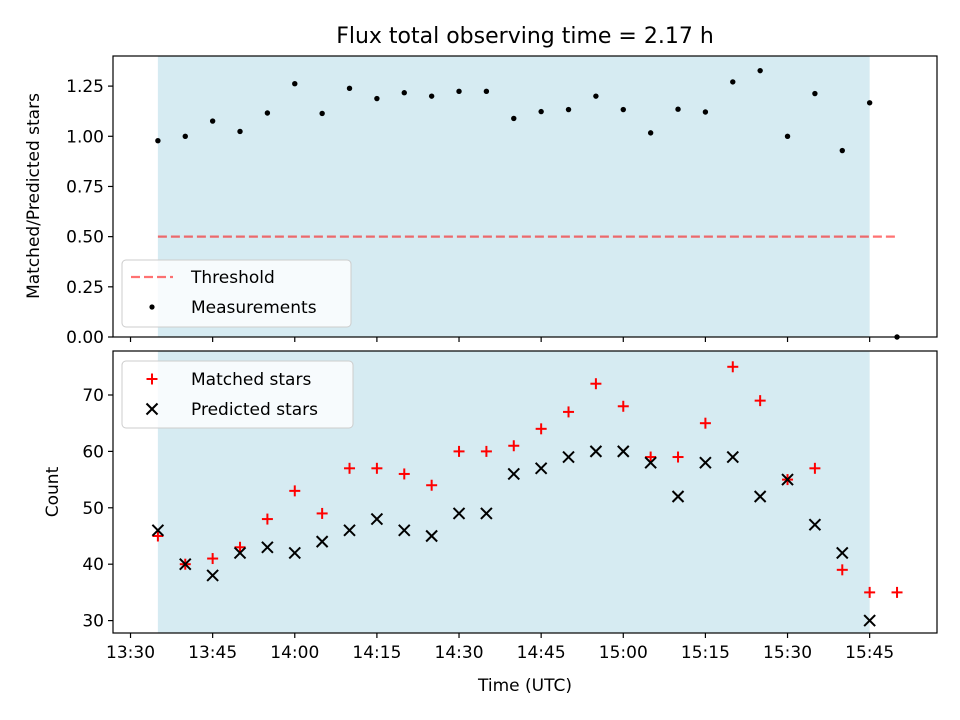 Image resolution: width=960 pixels, height=720 pixels. What do you see at coordinates (869, 653) in the screenshot?
I see `x-tick-label: 15:45` at bounding box center [869, 653].